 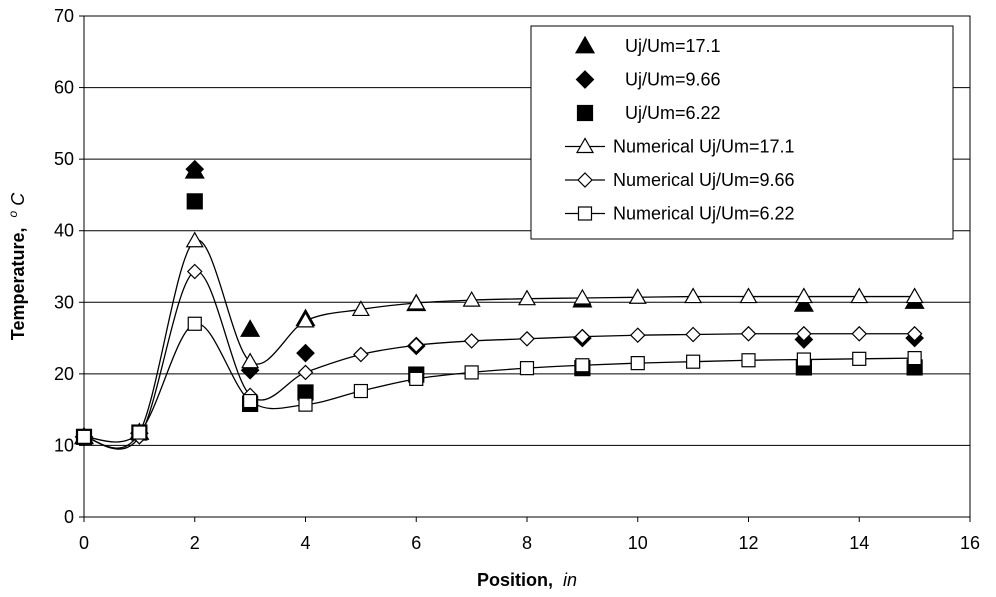 What do you see at coordinates (527, 543) in the screenshot?
I see `x-tick-label: 8` at bounding box center [527, 543].